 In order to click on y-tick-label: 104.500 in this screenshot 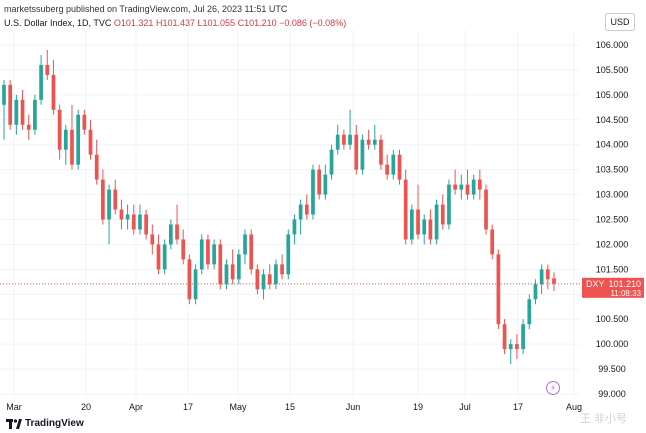, I will do `click(612, 120)`.